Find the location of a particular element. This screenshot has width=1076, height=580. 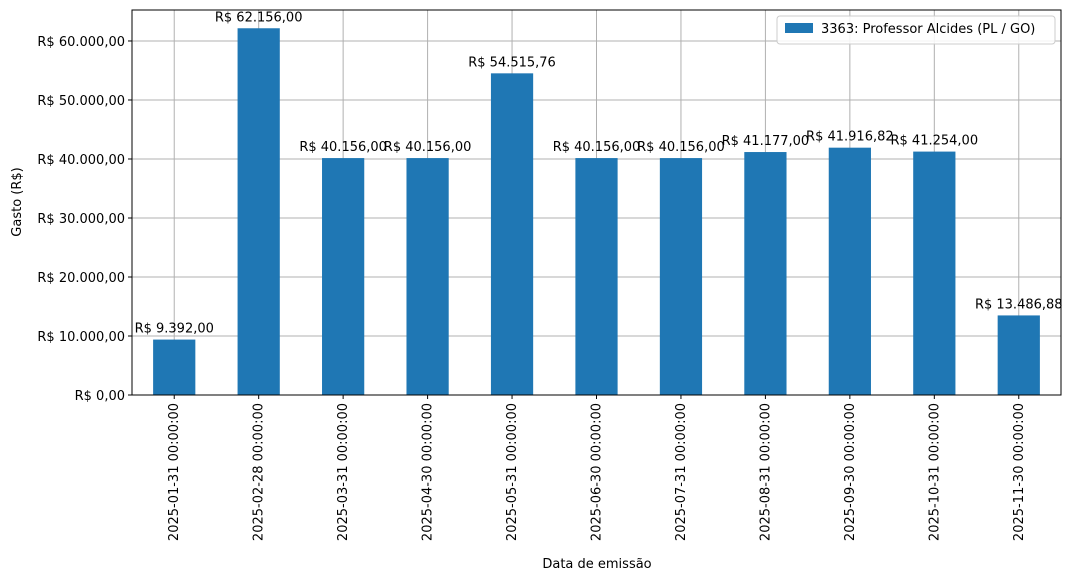

y-tick-label: R$ 60.000,00 is located at coordinates (81, 42).